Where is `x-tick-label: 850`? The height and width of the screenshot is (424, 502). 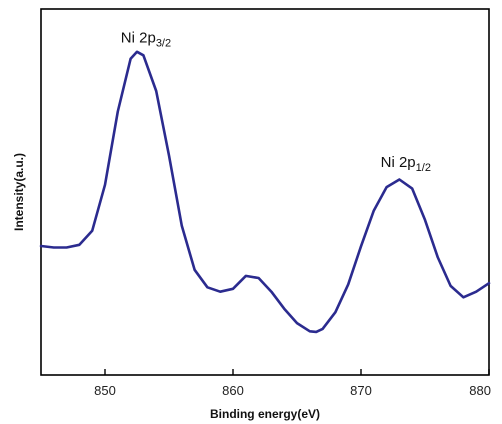 x-tick-label: 850 is located at coordinates (105, 390).